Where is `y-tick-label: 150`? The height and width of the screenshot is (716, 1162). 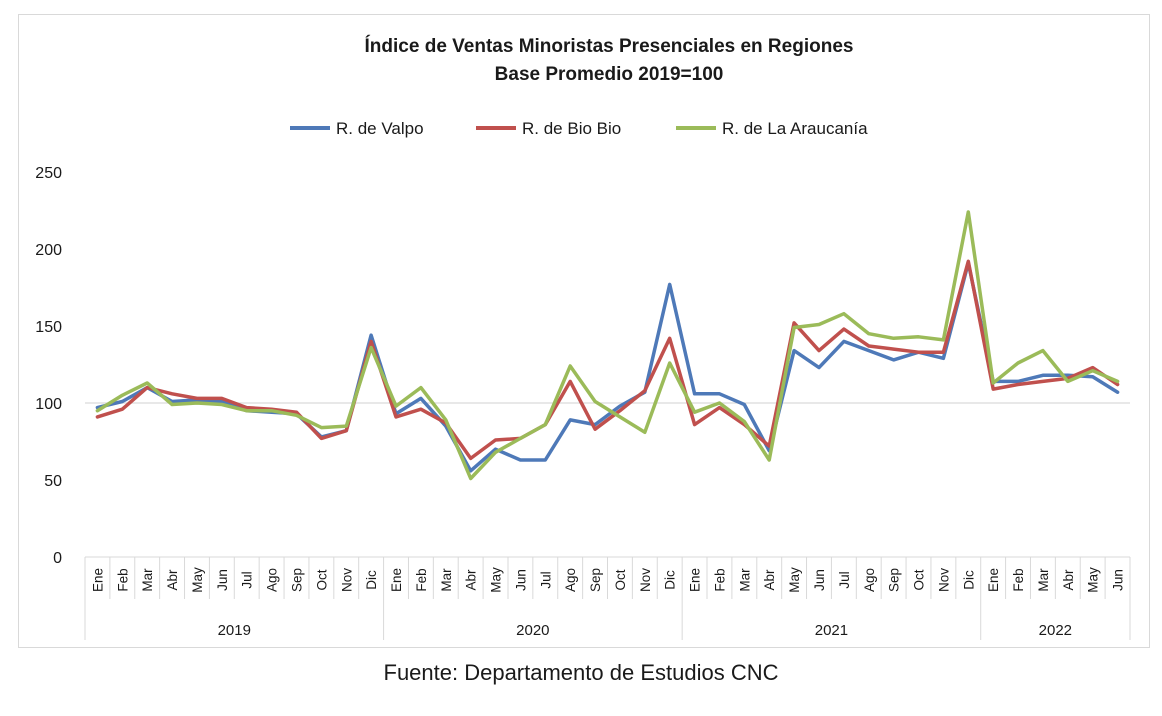 y-tick-label: 150 is located at coordinates (48, 327).